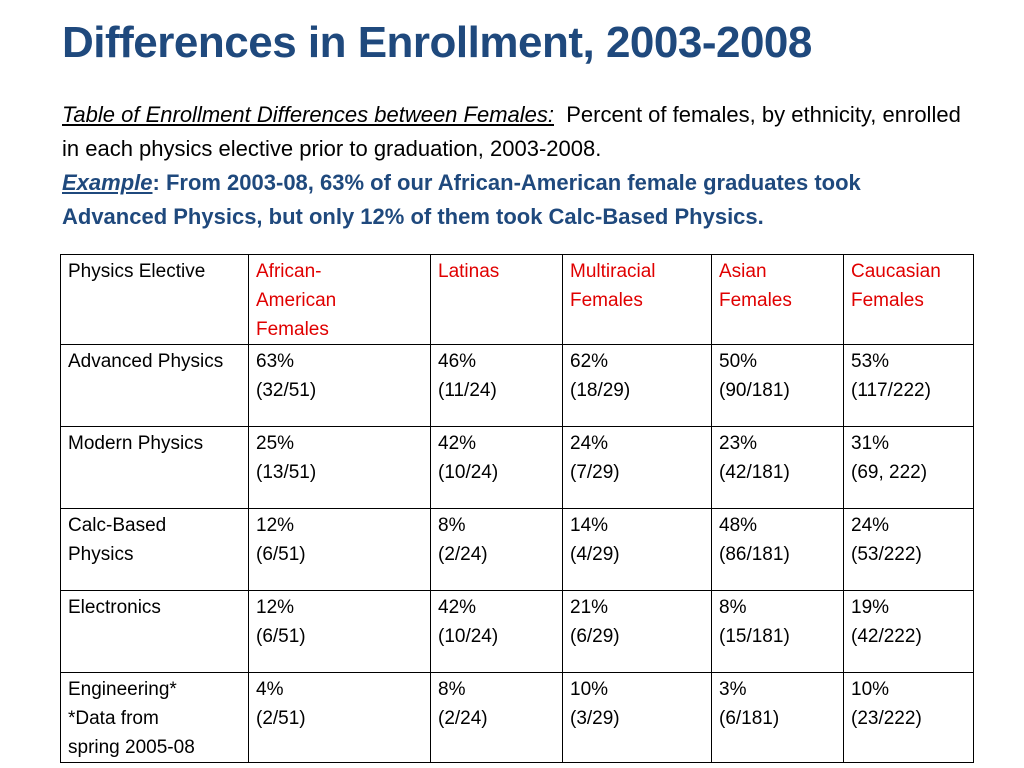 The height and width of the screenshot is (768, 1024). What do you see at coordinates (738, 443) in the screenshot?
I see `cell-percent: 23%` at bounding box center [738, 443].